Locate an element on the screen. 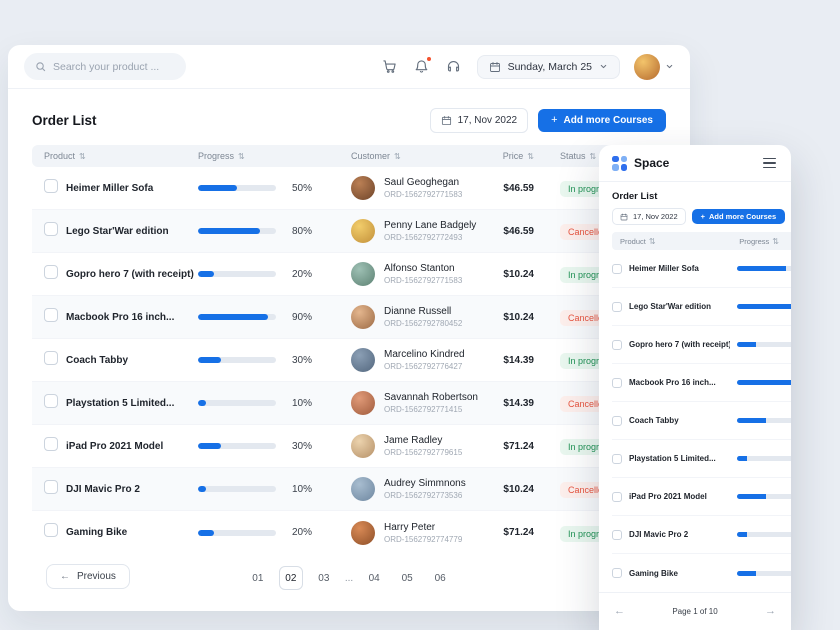 This screenshot has width=840, height=630. price: $71.24 is located at coordinates (518, 532).